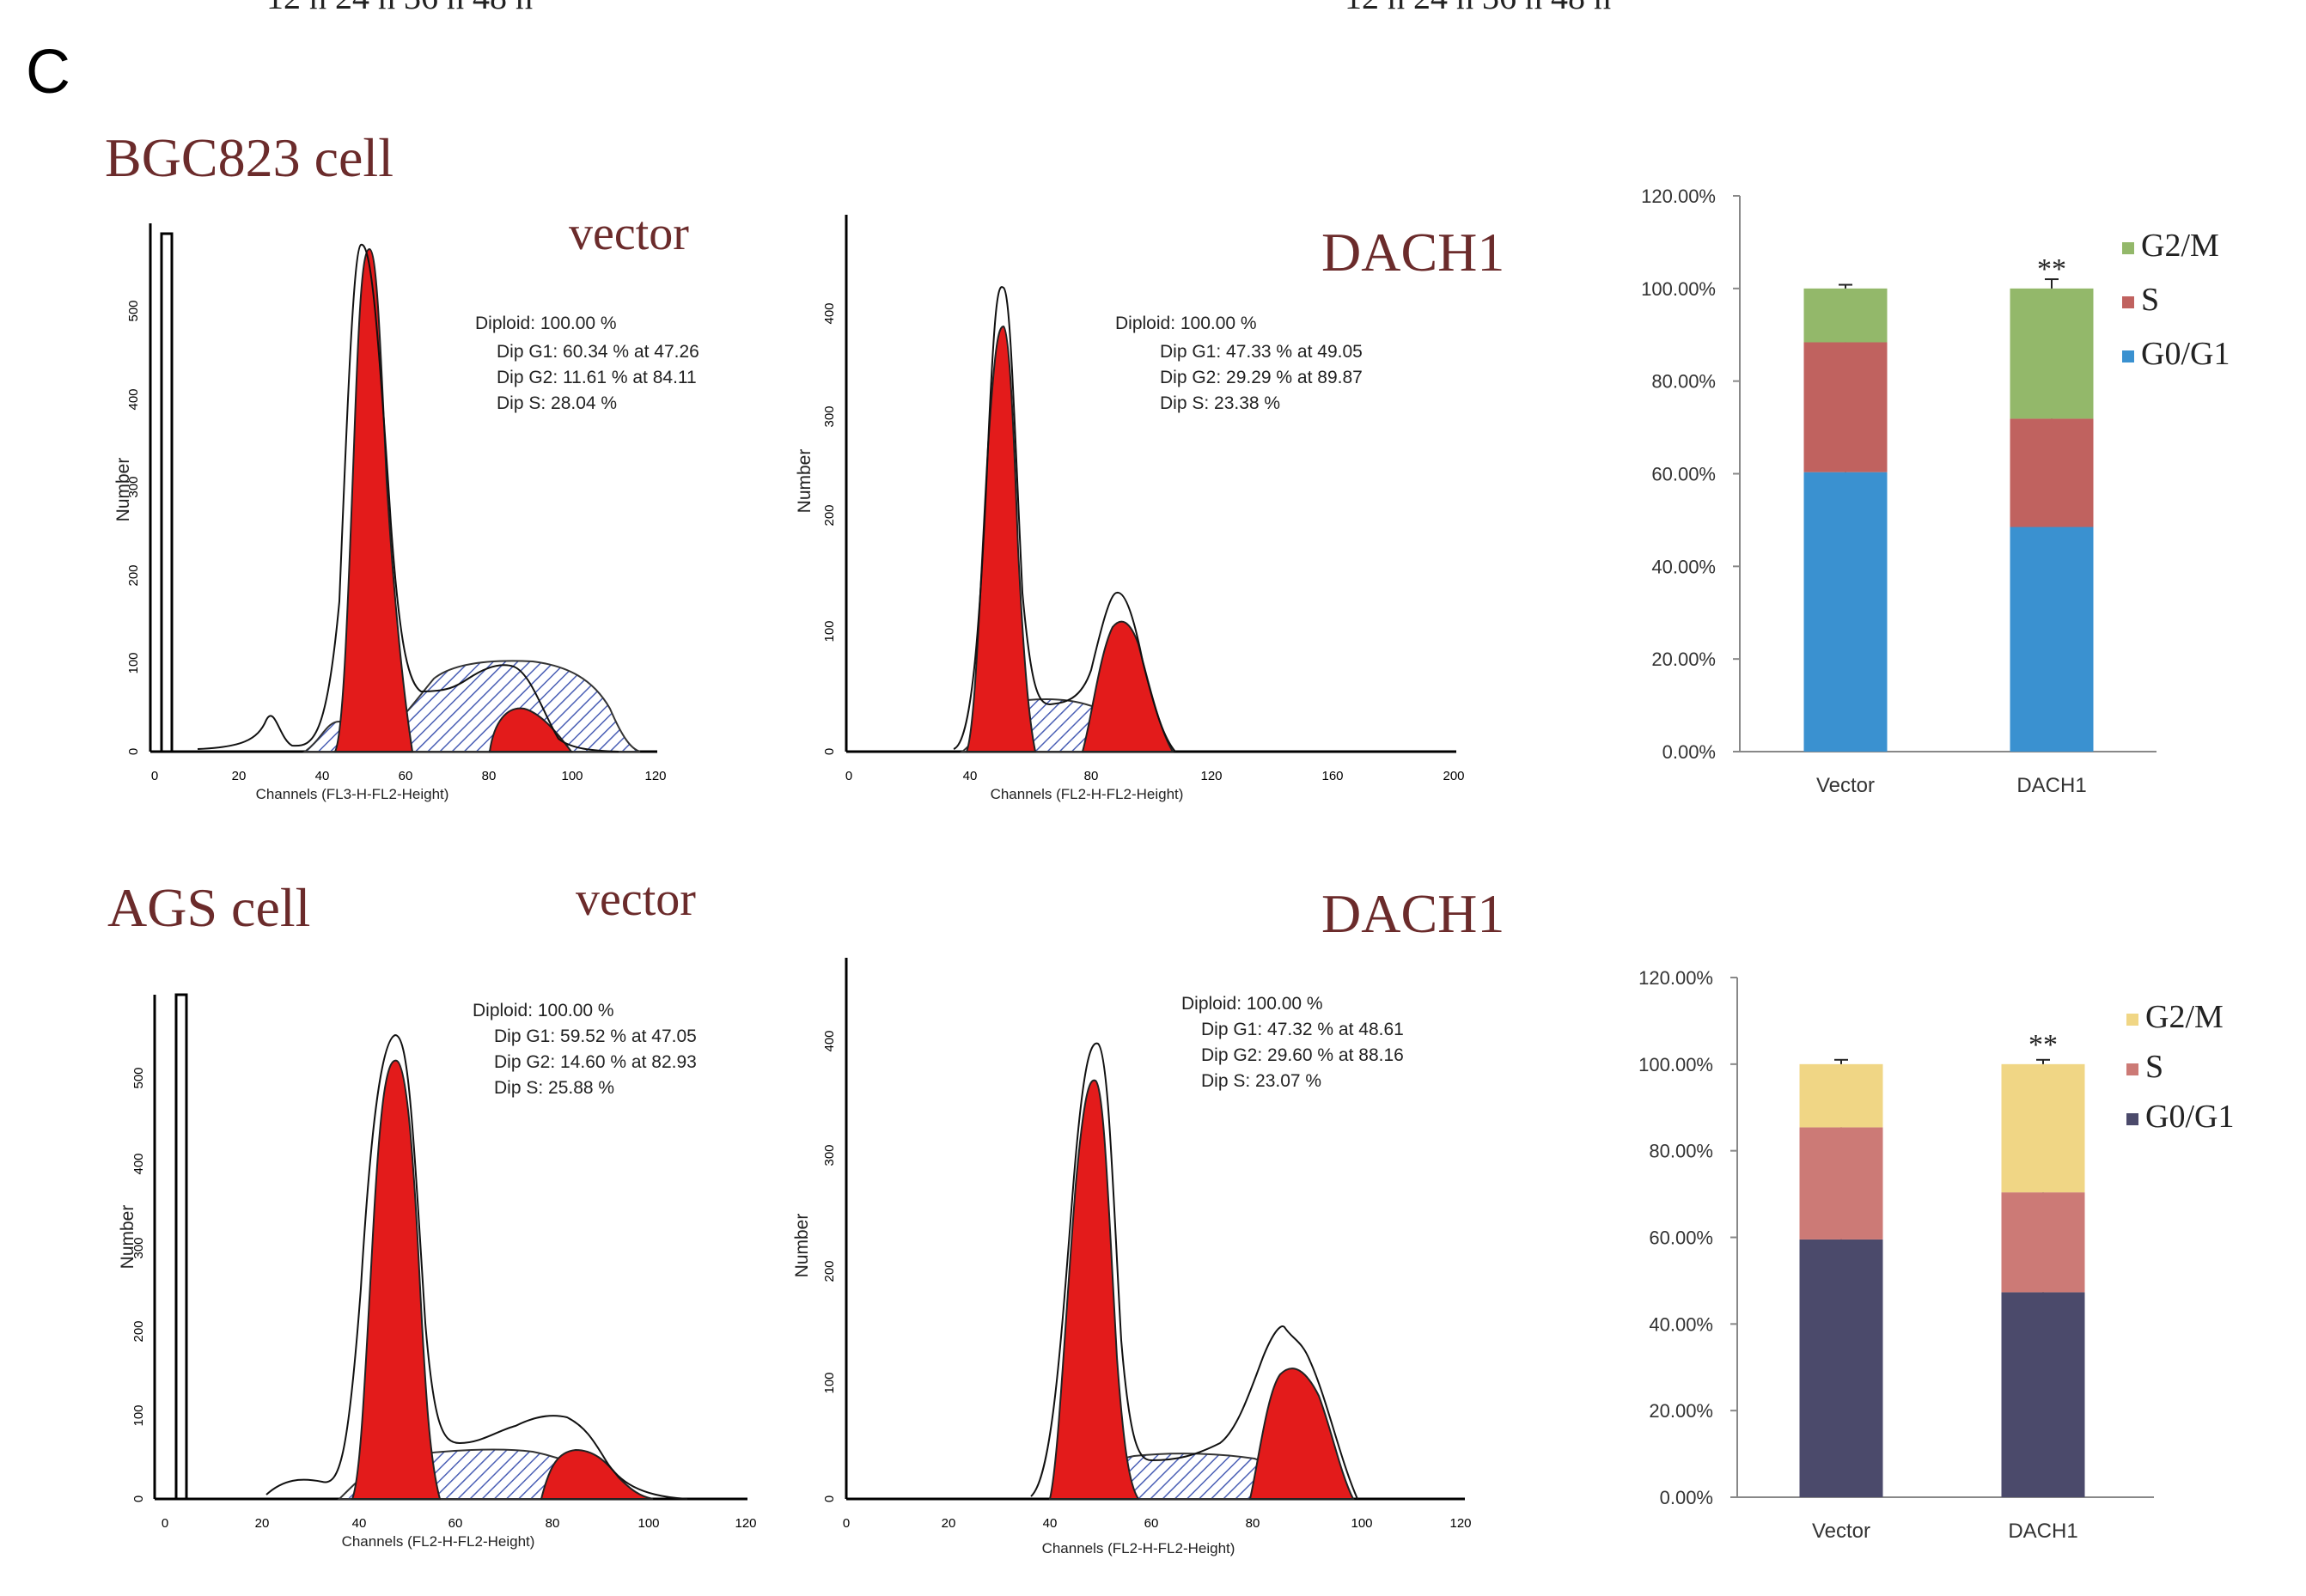 The width and height of the screenshot is (2306, 1596). What do you see at coordinates (239, 776) in the screenshot?
I see `x-tick-label: 20` at bounding box center [239, 776].